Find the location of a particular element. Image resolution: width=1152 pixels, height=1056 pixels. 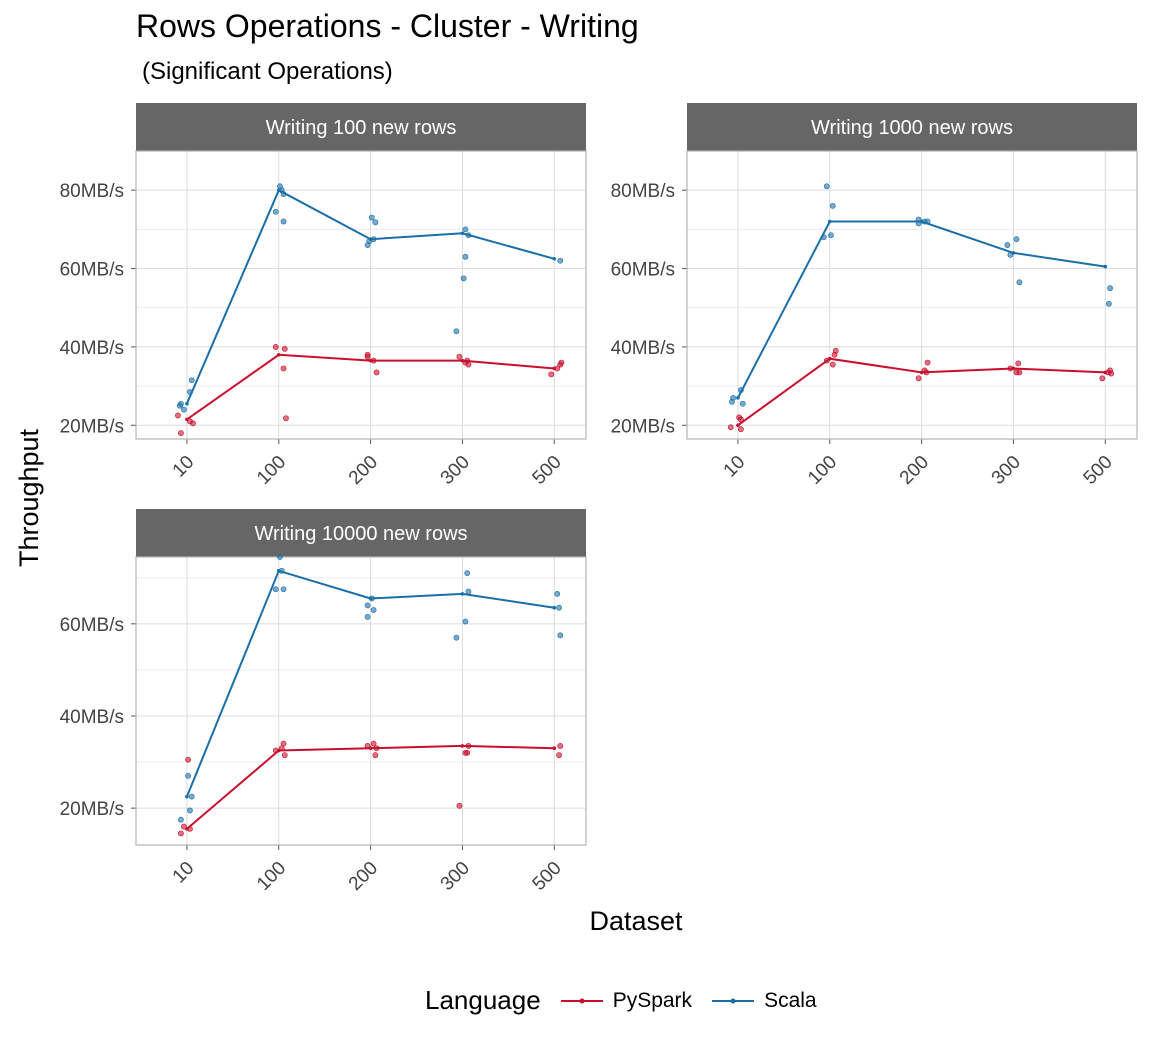

x-axis-label: Dataset is located at coordinates (636, 921).